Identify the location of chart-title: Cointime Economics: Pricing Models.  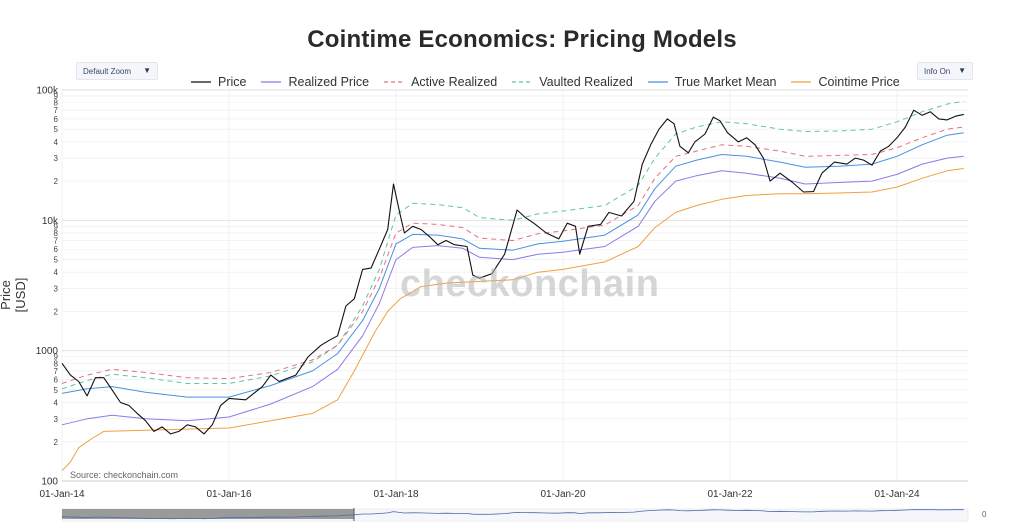
(522, 39).